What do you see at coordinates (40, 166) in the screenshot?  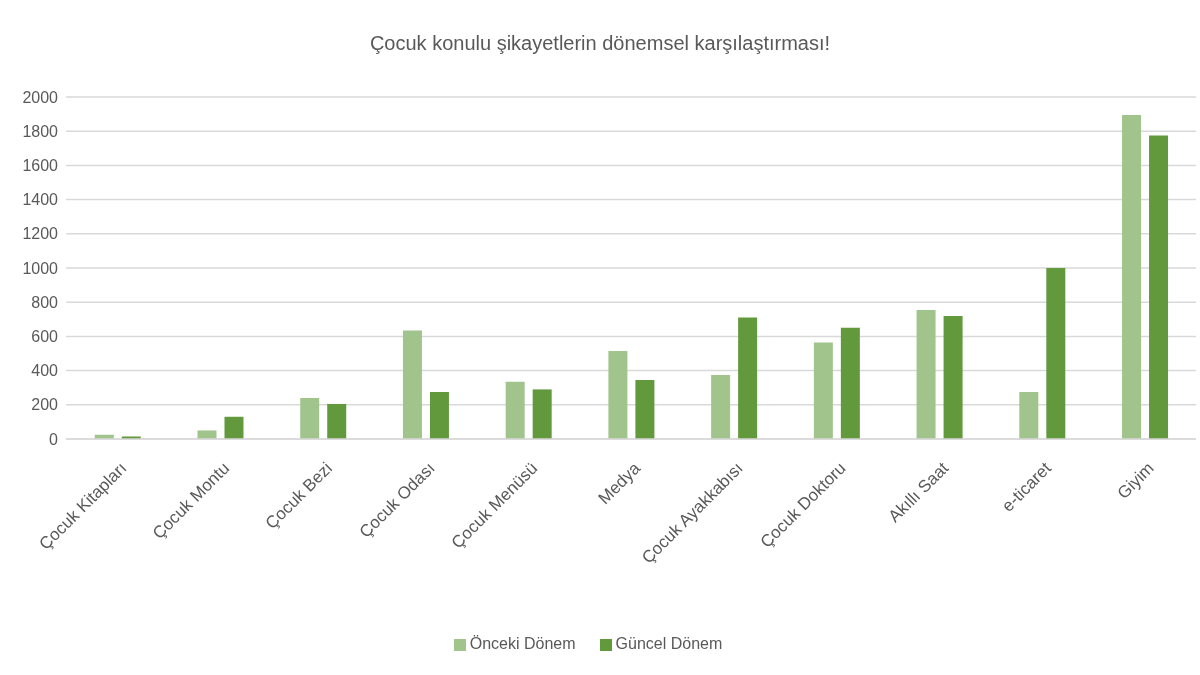 I see `y-tick-label: 1600` at bounding box center [40, 166].